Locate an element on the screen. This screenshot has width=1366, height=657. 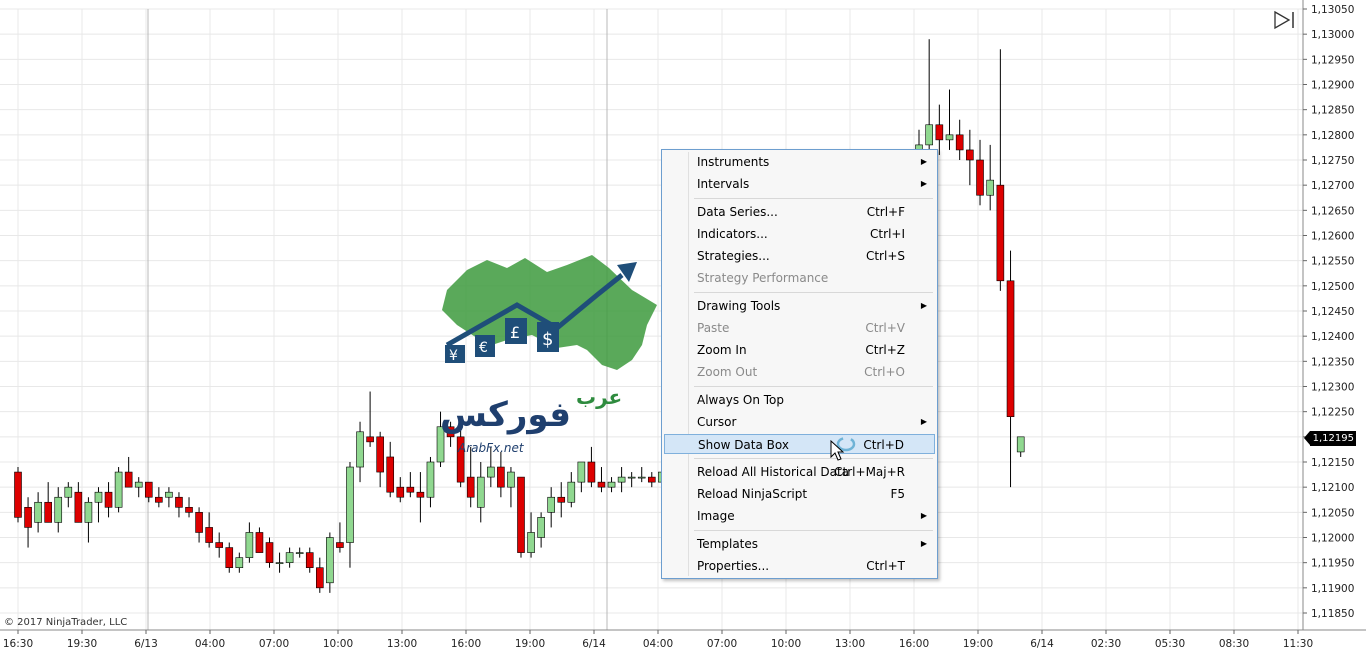
menu-item-shortcut: Ctrl+Z is located at coordinates (885, 350).